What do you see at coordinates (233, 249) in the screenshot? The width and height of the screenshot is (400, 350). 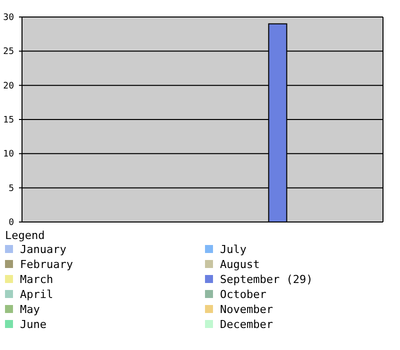 I see `legend-label: July` at bounding box center [233, 249].